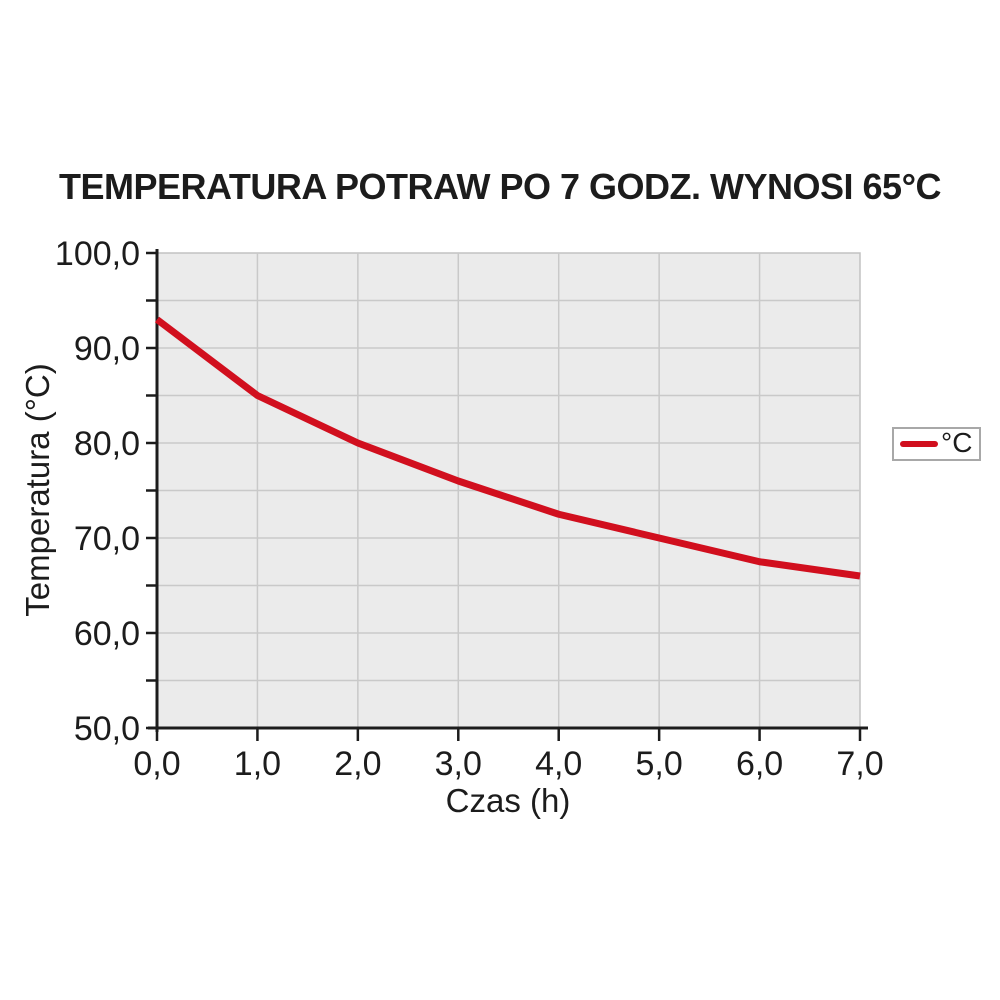  I want to click on y-tick-label: 50,0, so click(107, 729).